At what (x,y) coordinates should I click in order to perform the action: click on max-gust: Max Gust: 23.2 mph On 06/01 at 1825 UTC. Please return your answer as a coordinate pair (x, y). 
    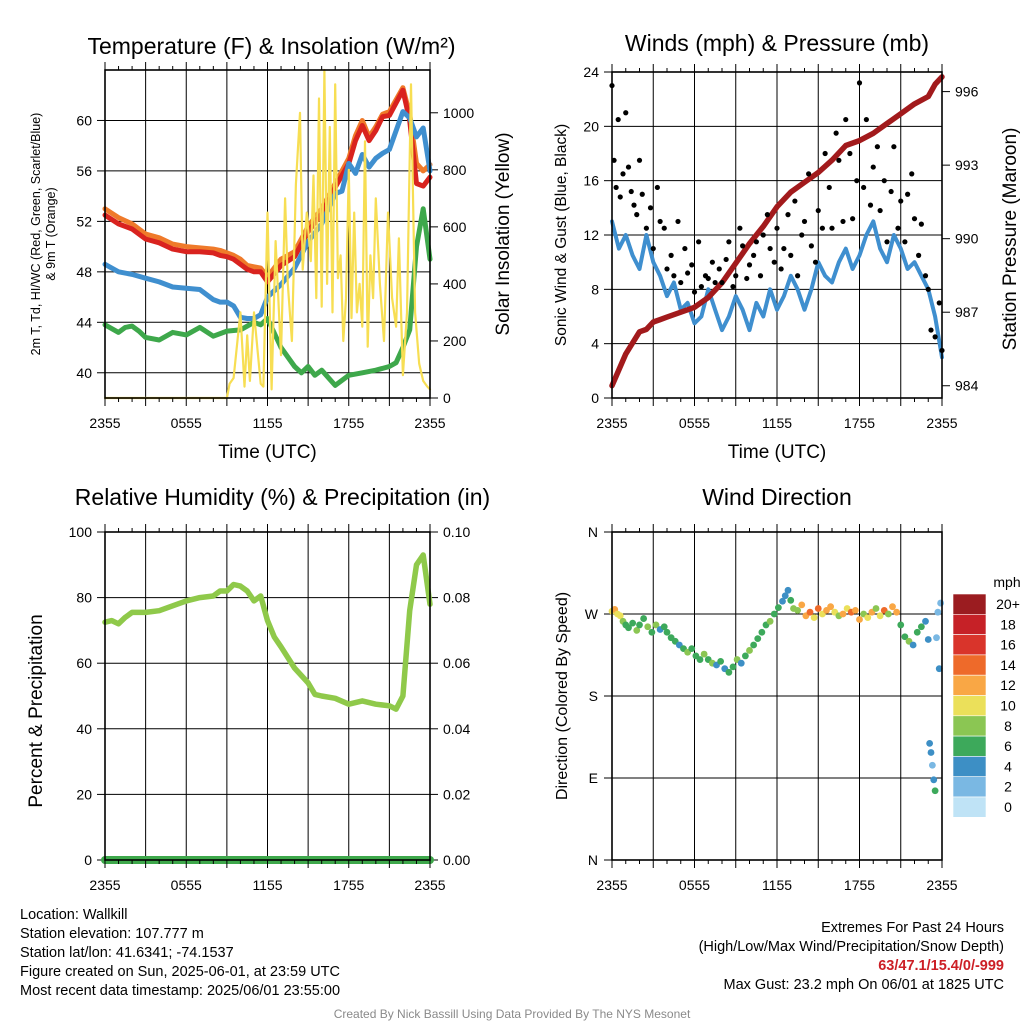
    Looking at the image, I should click on (863, 985).